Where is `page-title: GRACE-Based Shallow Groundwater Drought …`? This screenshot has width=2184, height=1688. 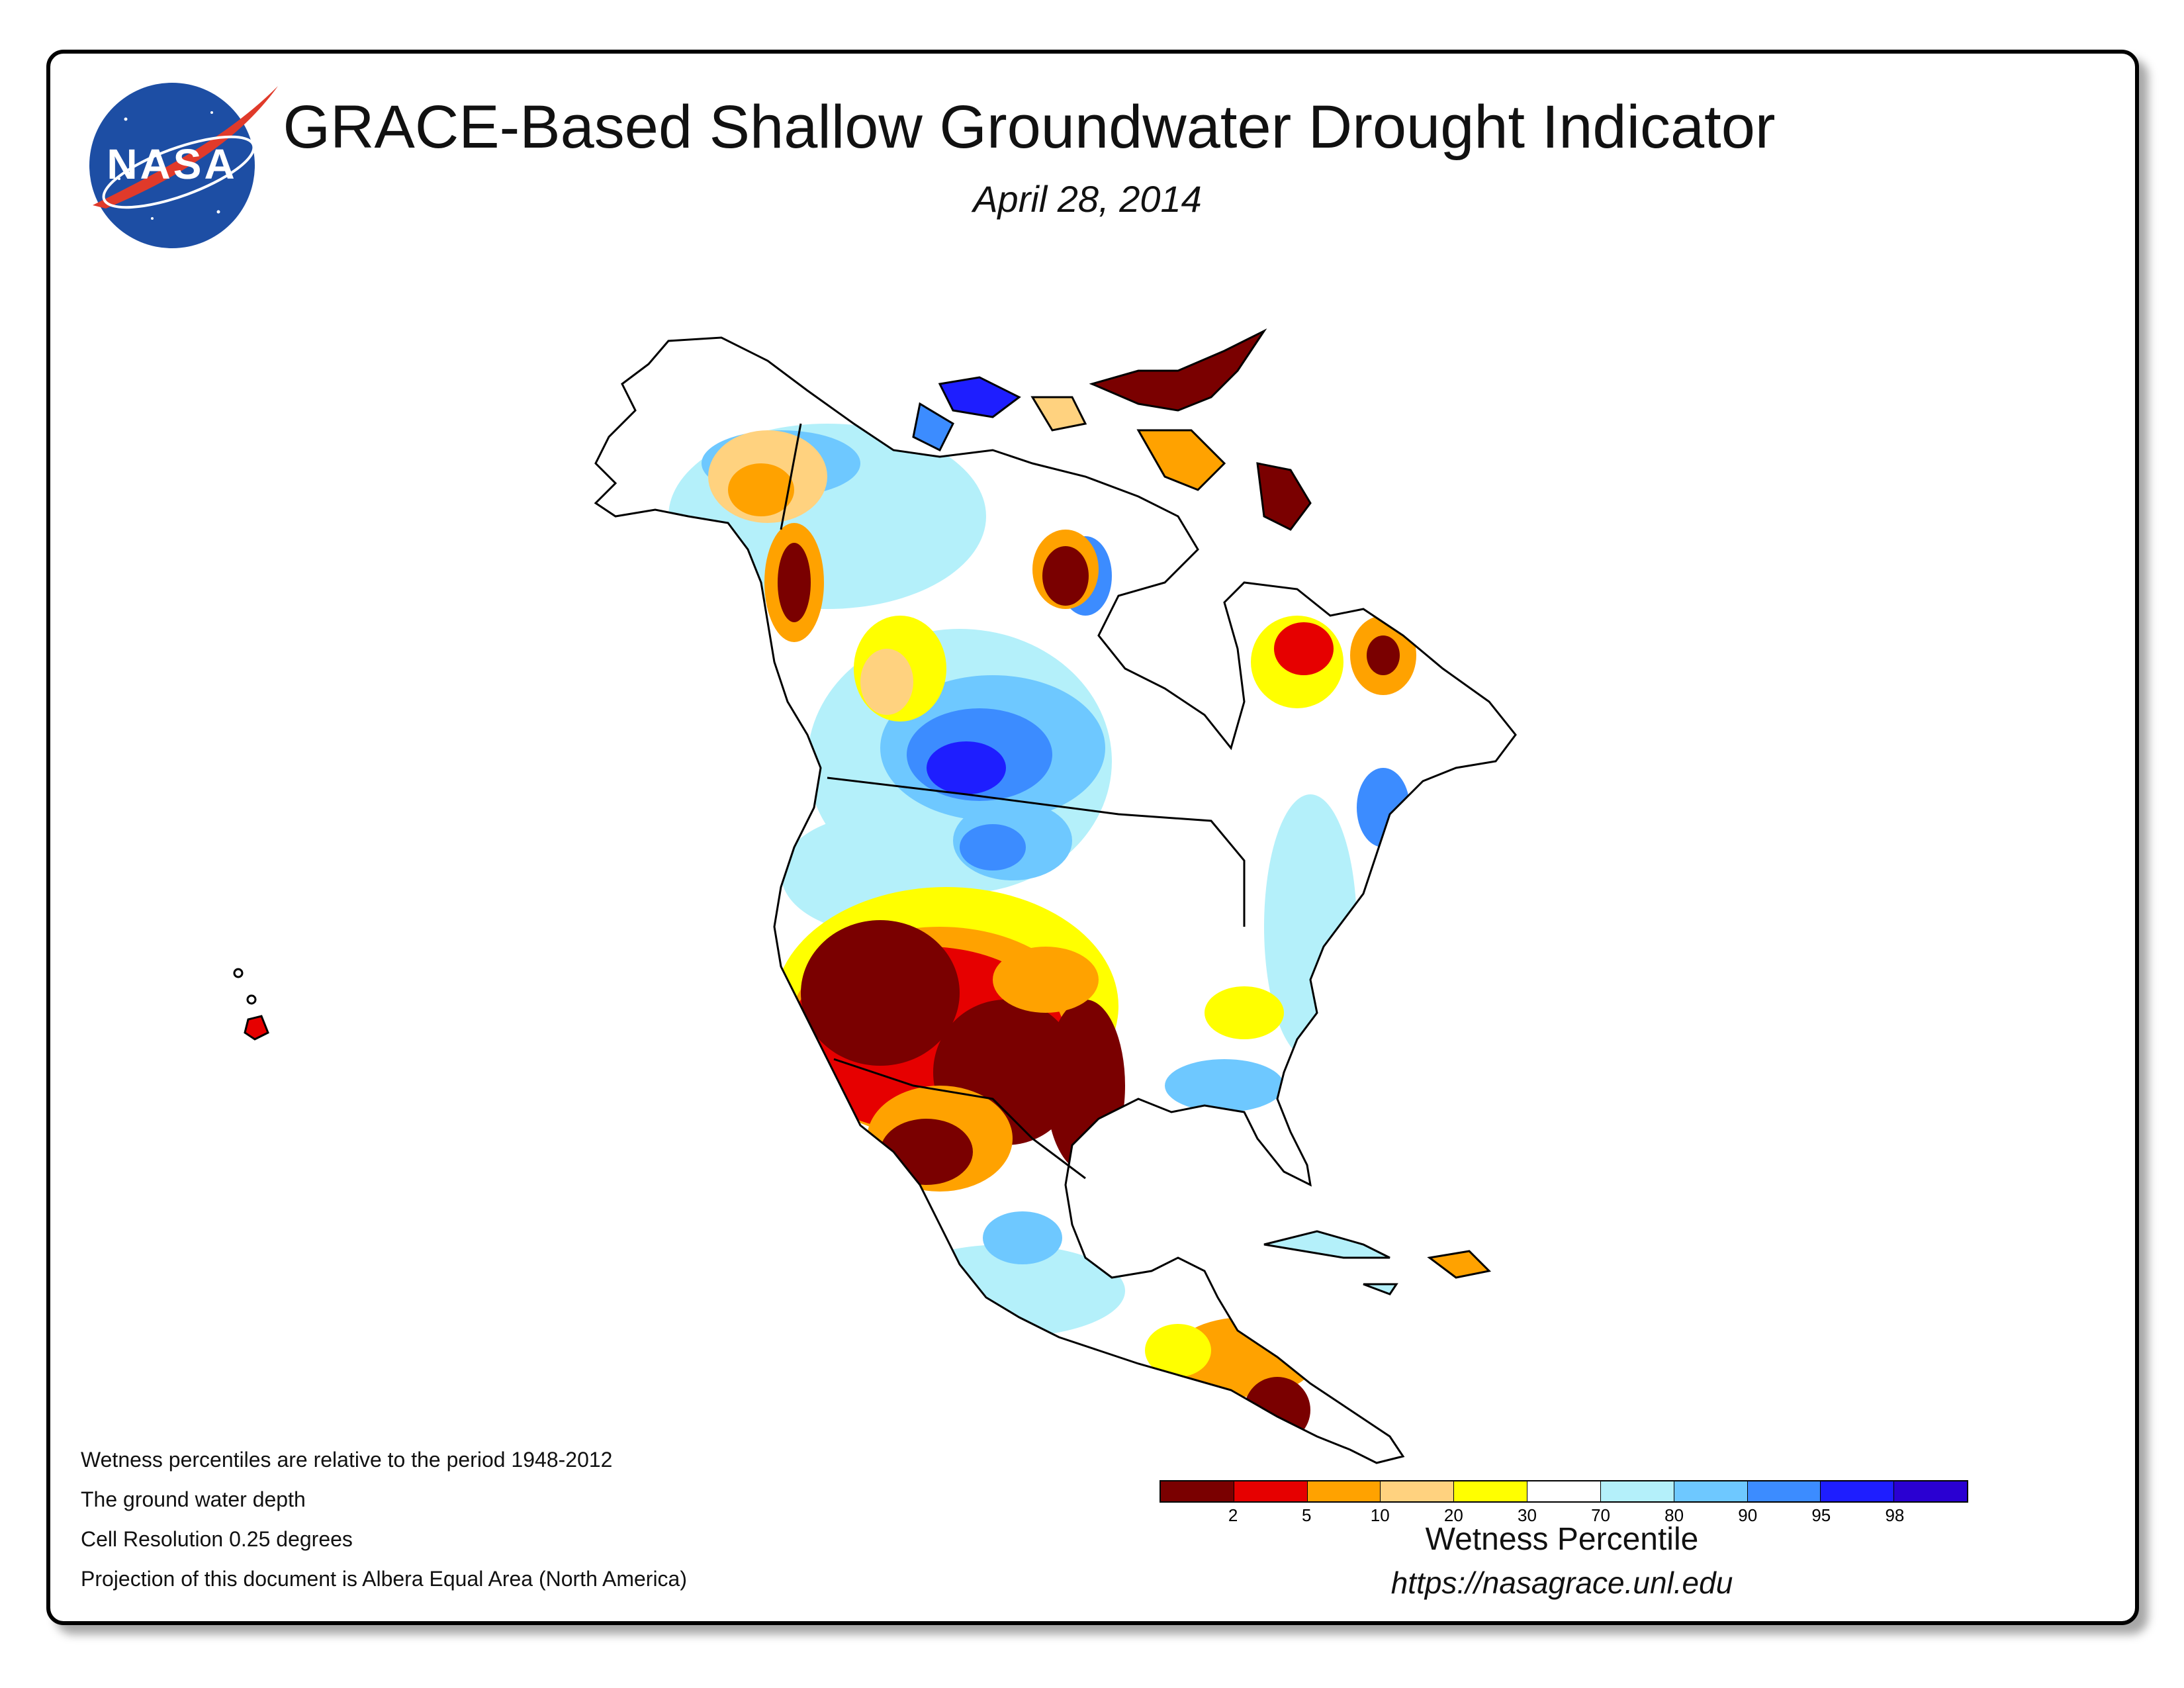 page-title: GRACE-Based Shallow Groundwater Drought … is located at coordinates (1029, 127).